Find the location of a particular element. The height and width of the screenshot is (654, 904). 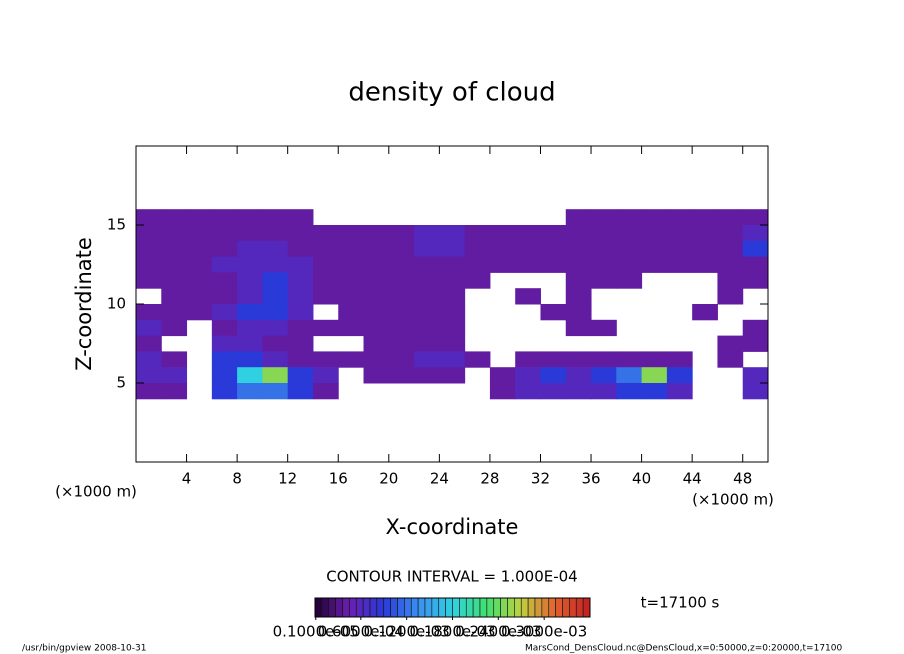

x-tick-label: 48 is located at coordinates (742, 479).